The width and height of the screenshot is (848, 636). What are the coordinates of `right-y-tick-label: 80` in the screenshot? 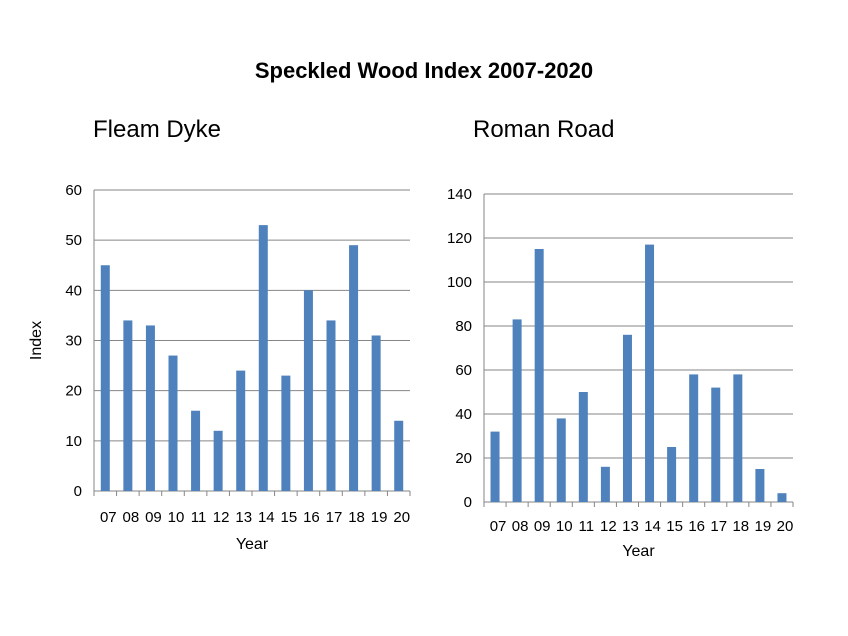 It's located at (463, 326).